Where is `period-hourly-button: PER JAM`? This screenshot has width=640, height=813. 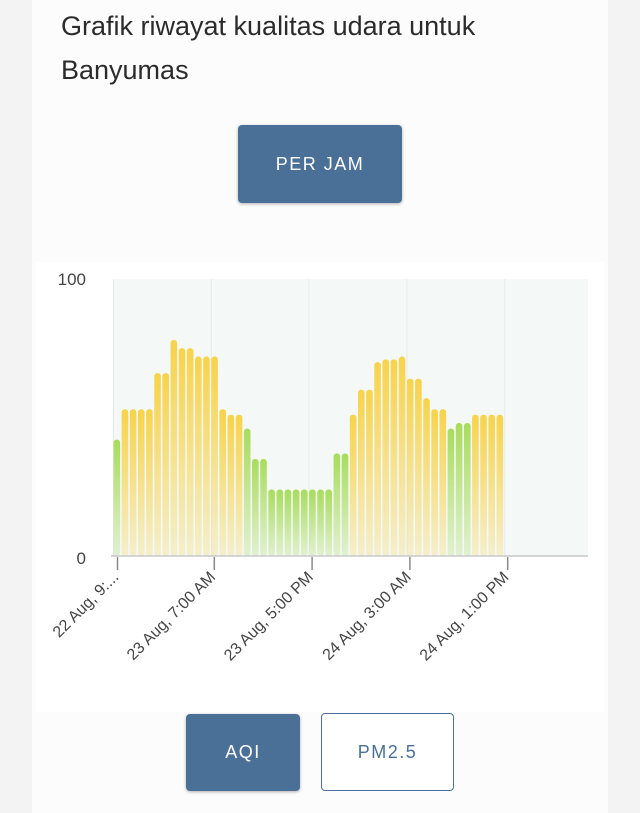
period-hourly-button: PER JAM is located at coordinates (320, 164).